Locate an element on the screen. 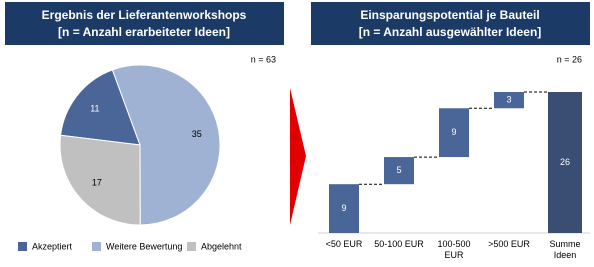 Image resolution: width=594 pixels, height=267 pixels. chart-subtitle: [n = Anzahl ausgewählter Ideen] is located at coordinates (450, 32).